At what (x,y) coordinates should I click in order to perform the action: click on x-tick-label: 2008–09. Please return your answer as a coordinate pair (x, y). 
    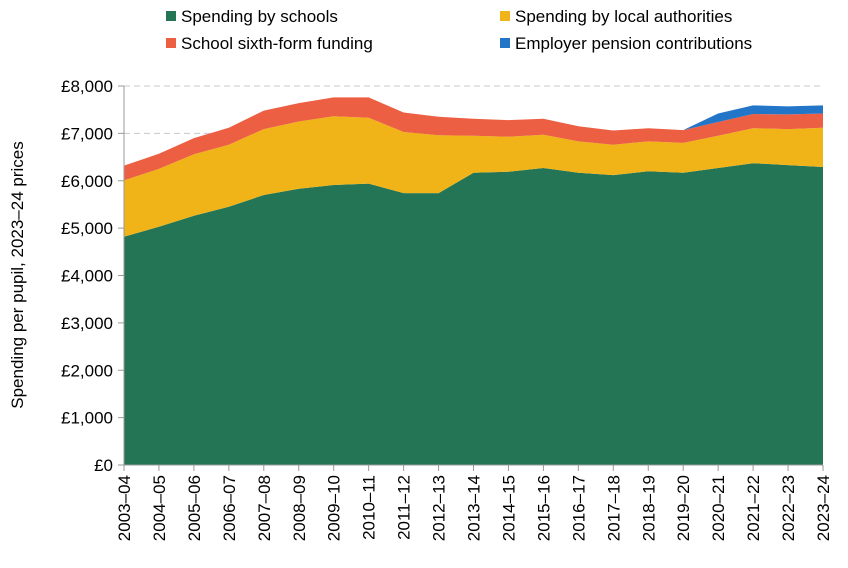
    Looking at the image, I should click on (299, 508).